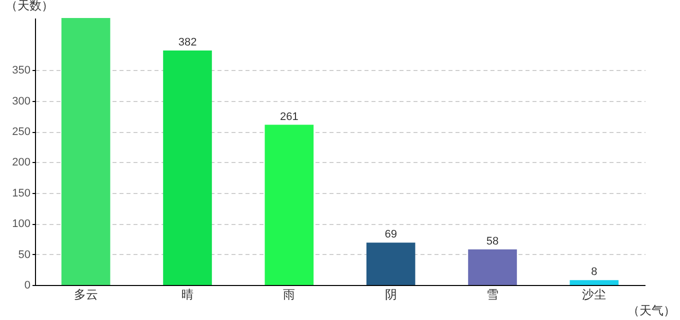  I want to click on y-axis-title: （天数）, so click(30, 6).